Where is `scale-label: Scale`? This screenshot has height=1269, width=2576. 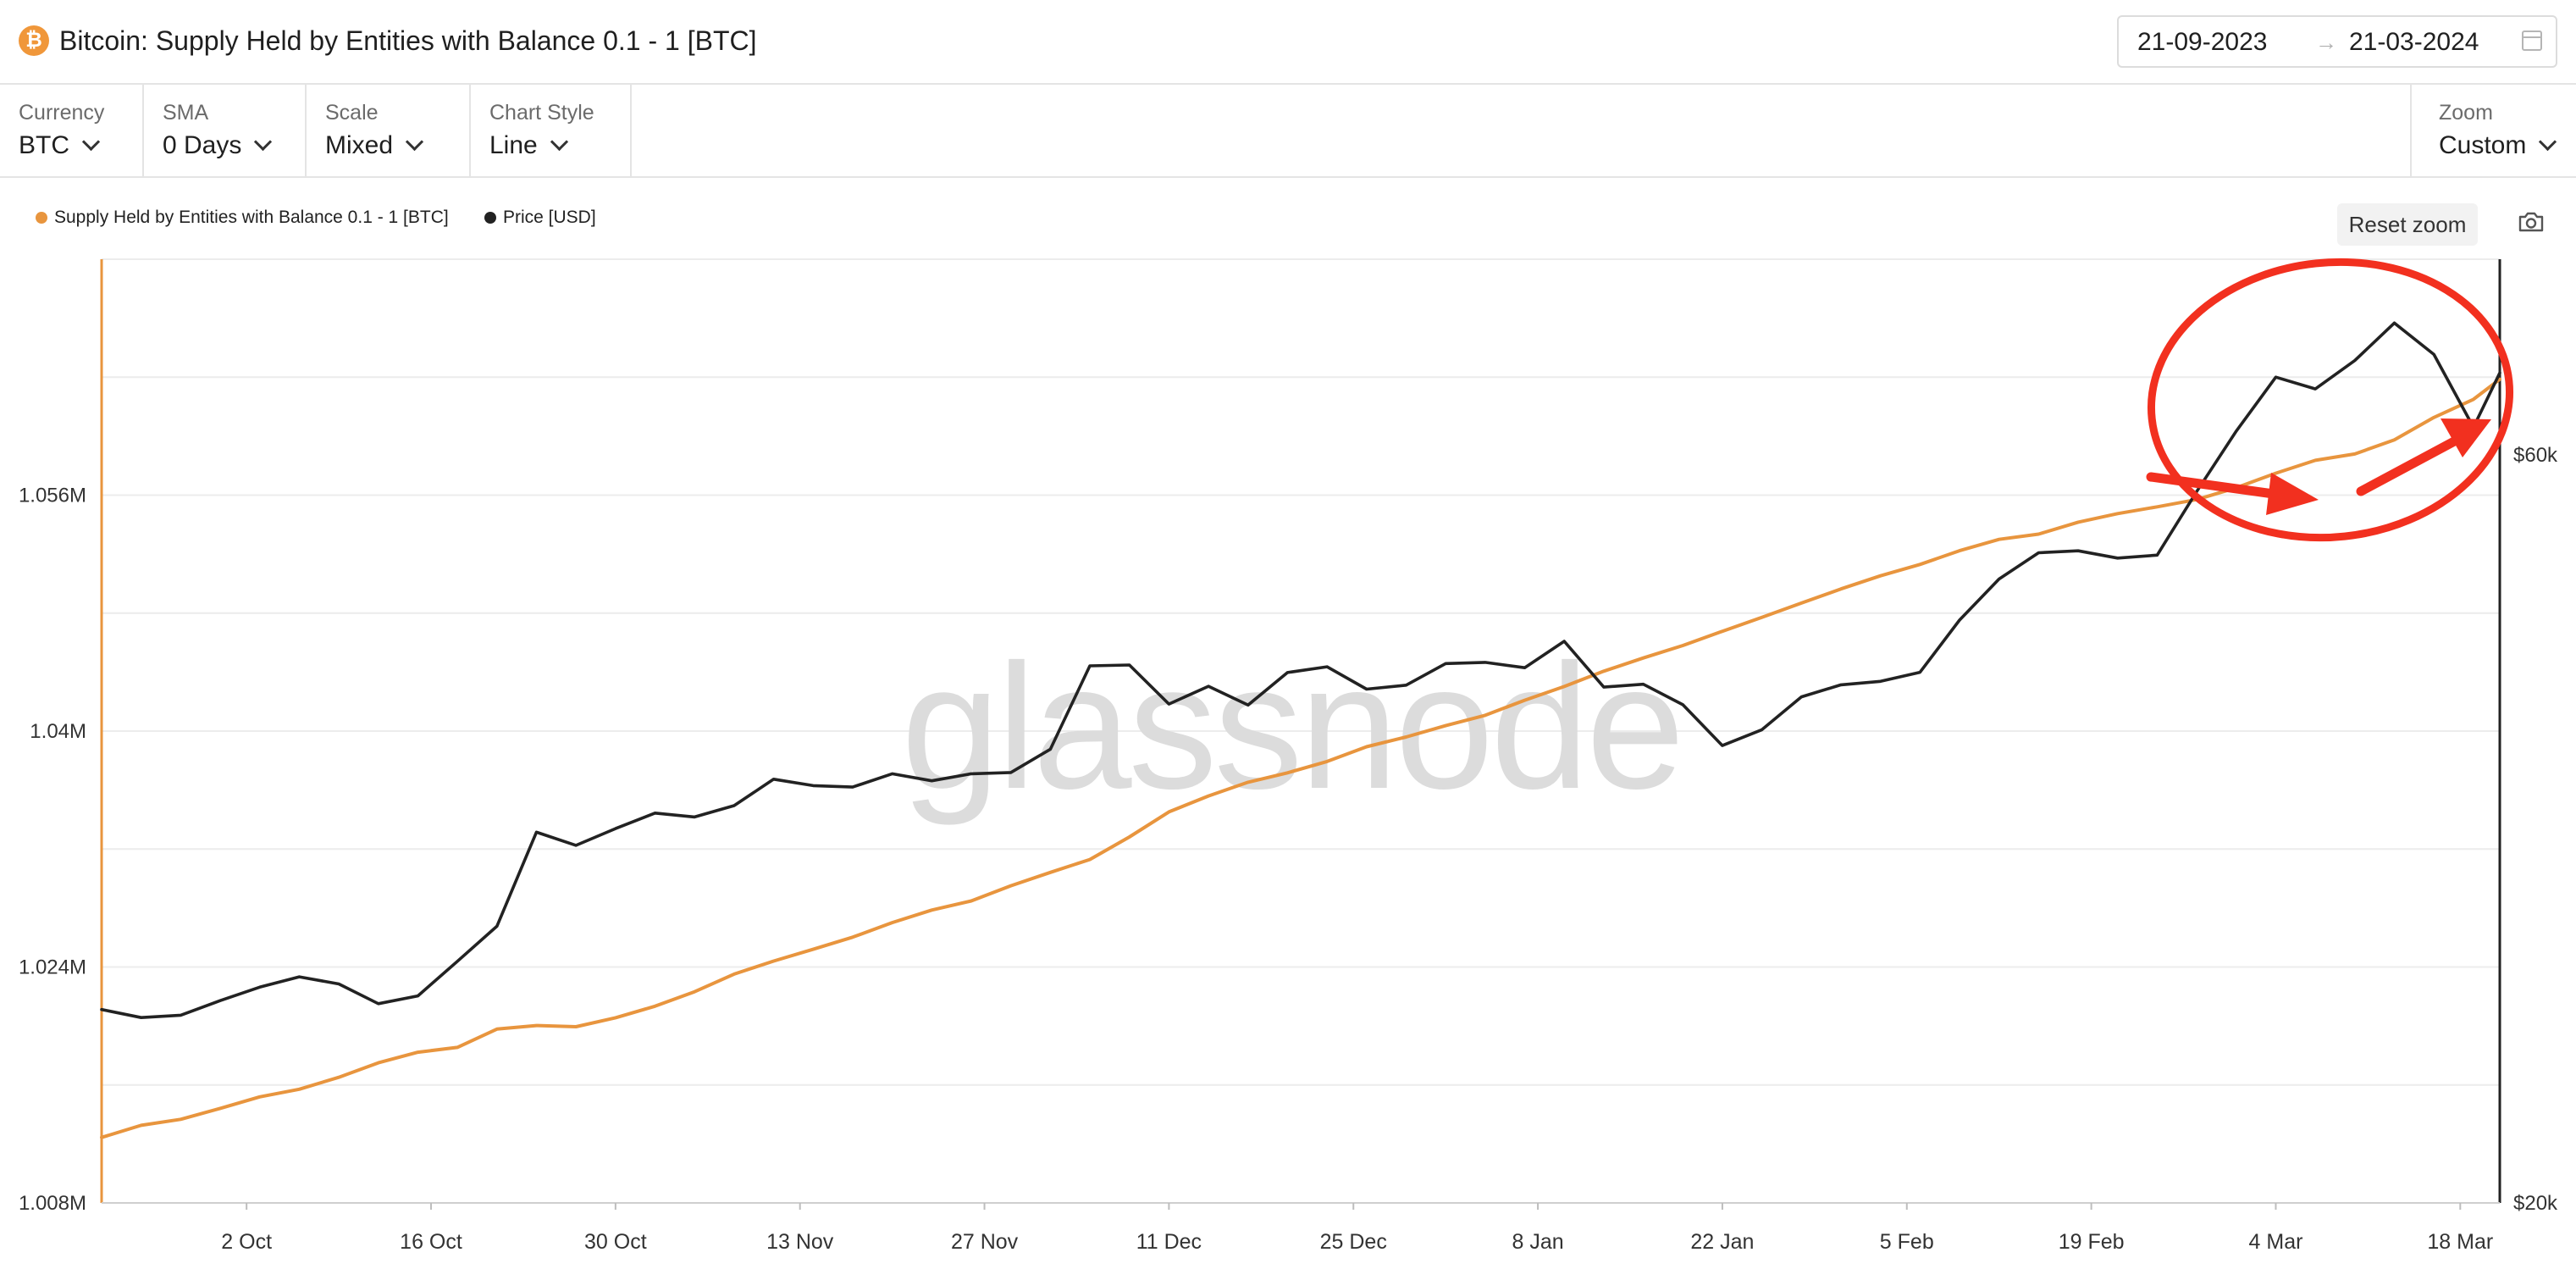
scale-label: Scale is located at coordinates (352, 113).